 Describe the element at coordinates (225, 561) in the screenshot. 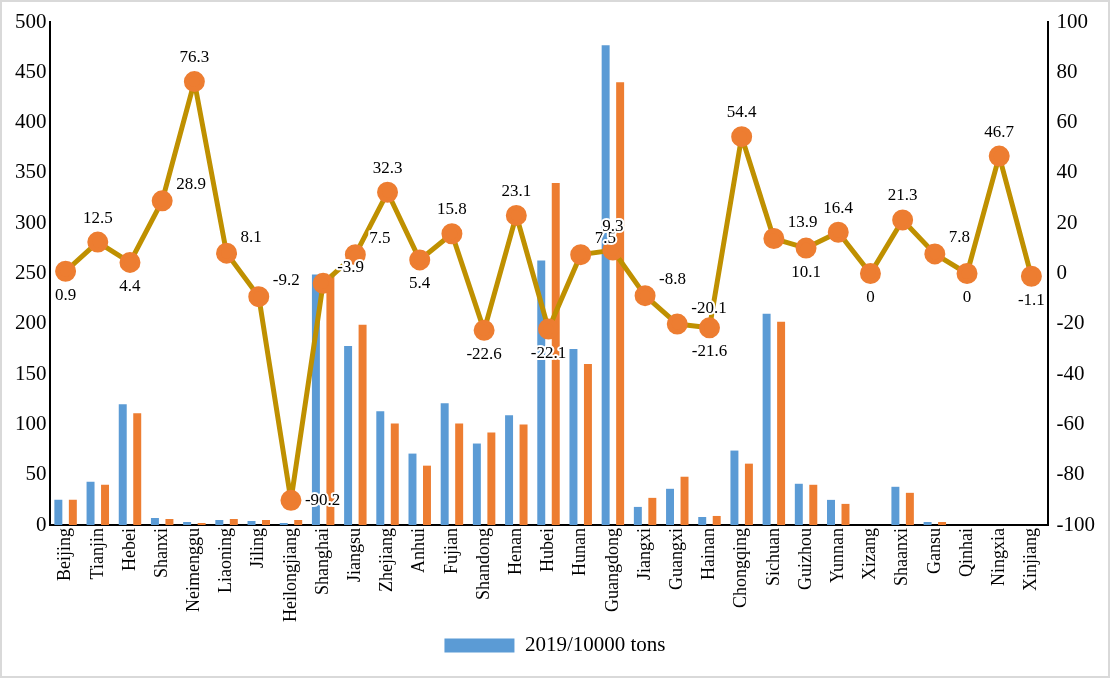

I see `x-tick-label: Liaoning` at that location.